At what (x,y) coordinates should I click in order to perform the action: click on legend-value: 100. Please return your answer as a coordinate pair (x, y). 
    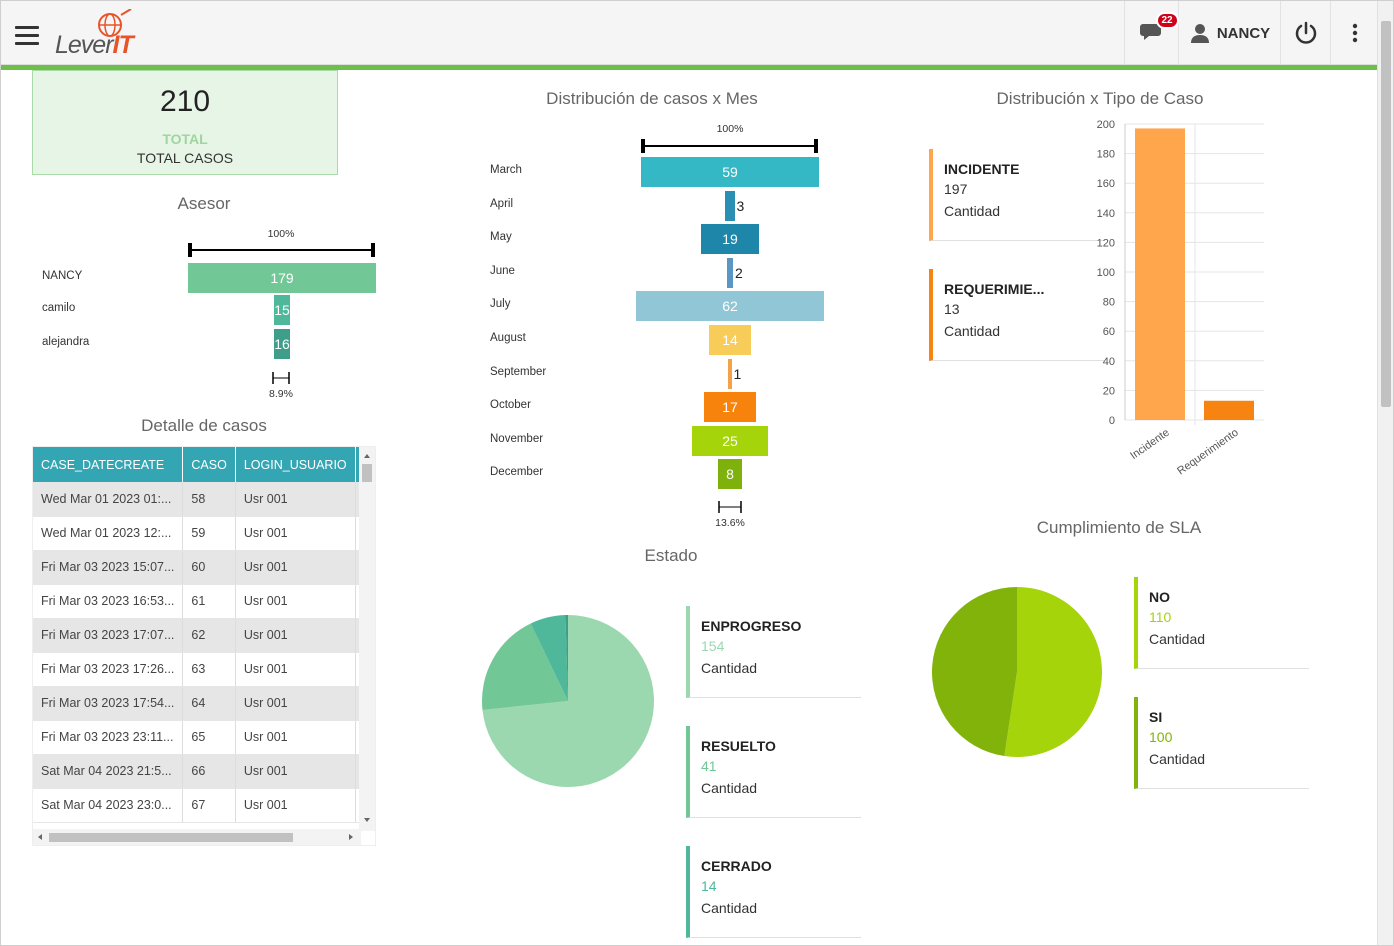
    Looking at the image, I should click on (1161, 737).